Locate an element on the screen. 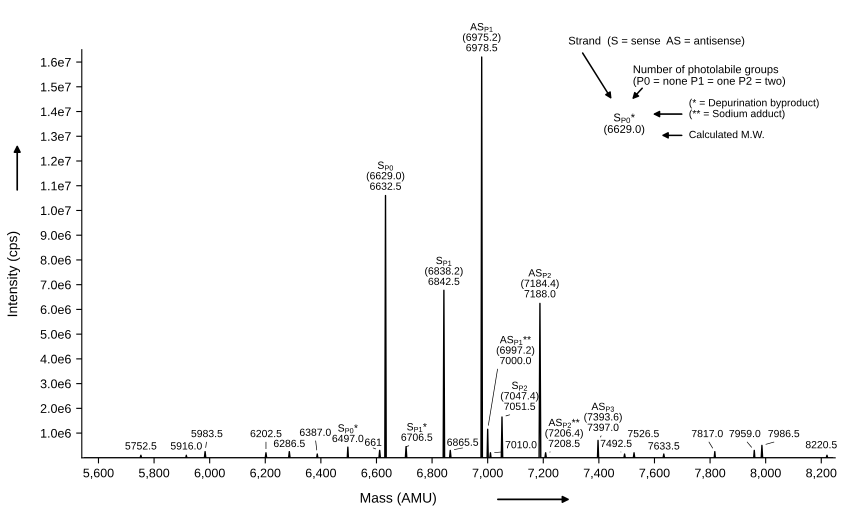  annotation: 5983.5 is located at coordinates (206, 434).